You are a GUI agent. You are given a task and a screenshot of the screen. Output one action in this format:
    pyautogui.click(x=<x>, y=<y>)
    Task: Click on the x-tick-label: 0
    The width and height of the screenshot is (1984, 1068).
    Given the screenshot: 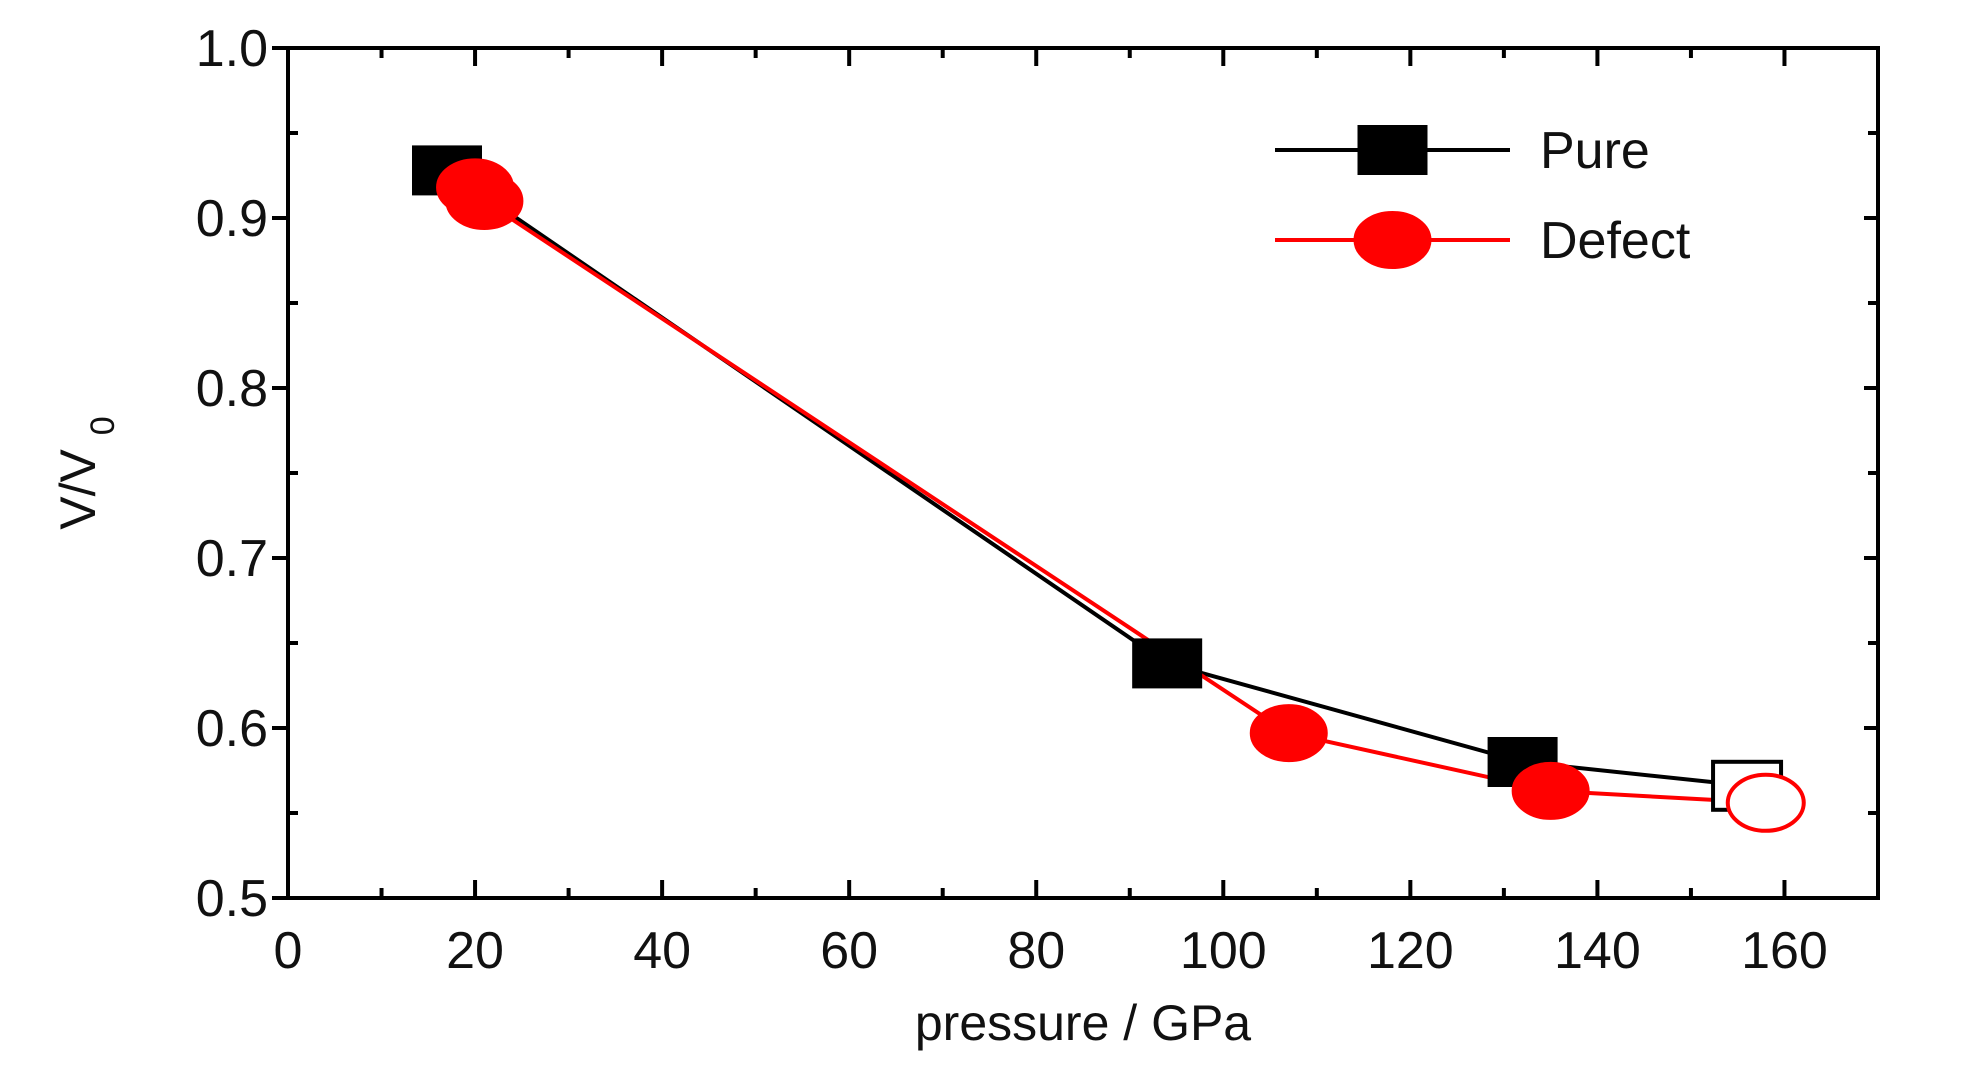 What is the action you would take?
    pyautogui.click(x=288, y=951)
    